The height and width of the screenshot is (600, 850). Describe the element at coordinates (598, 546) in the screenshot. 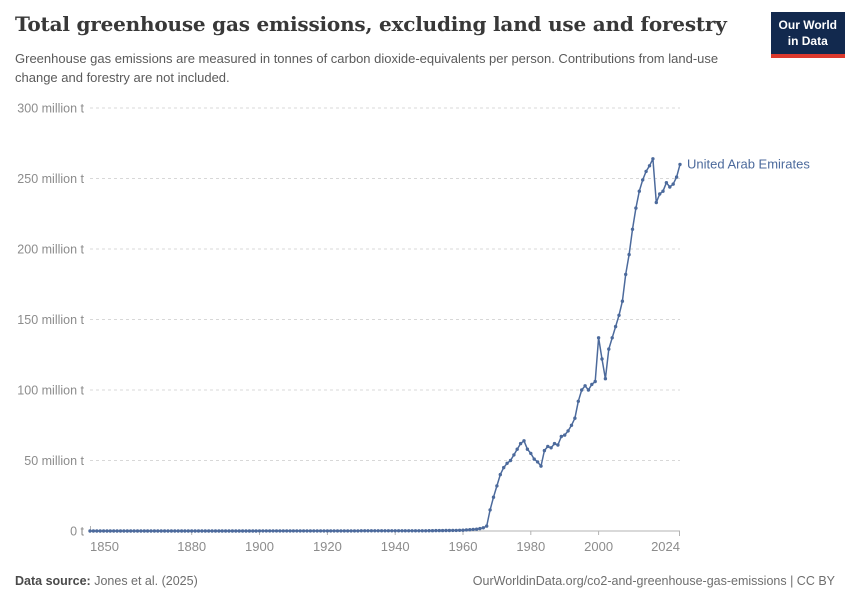

I see `x-tick-label: 2000` at that location.